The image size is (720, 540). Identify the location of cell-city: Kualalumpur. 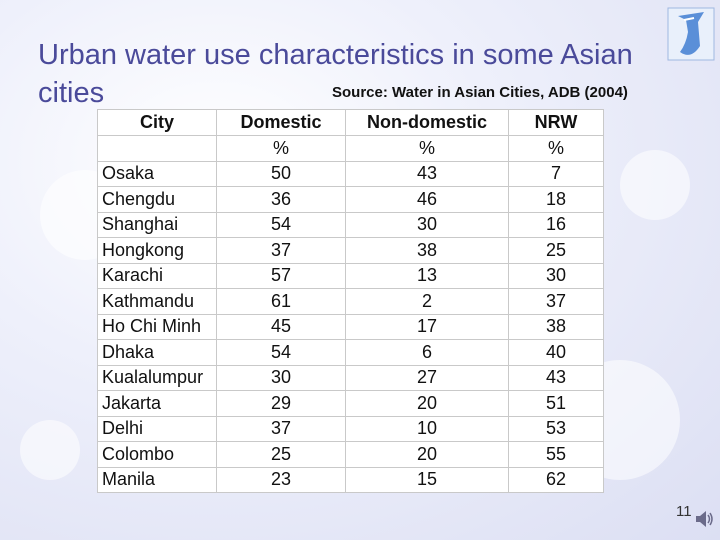
(157, 377).